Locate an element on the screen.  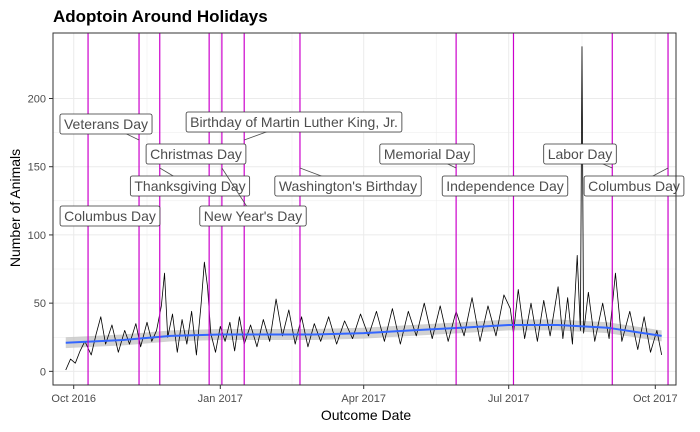
holiday-label-text: Christmas Day is located at coordinates (196, 154).